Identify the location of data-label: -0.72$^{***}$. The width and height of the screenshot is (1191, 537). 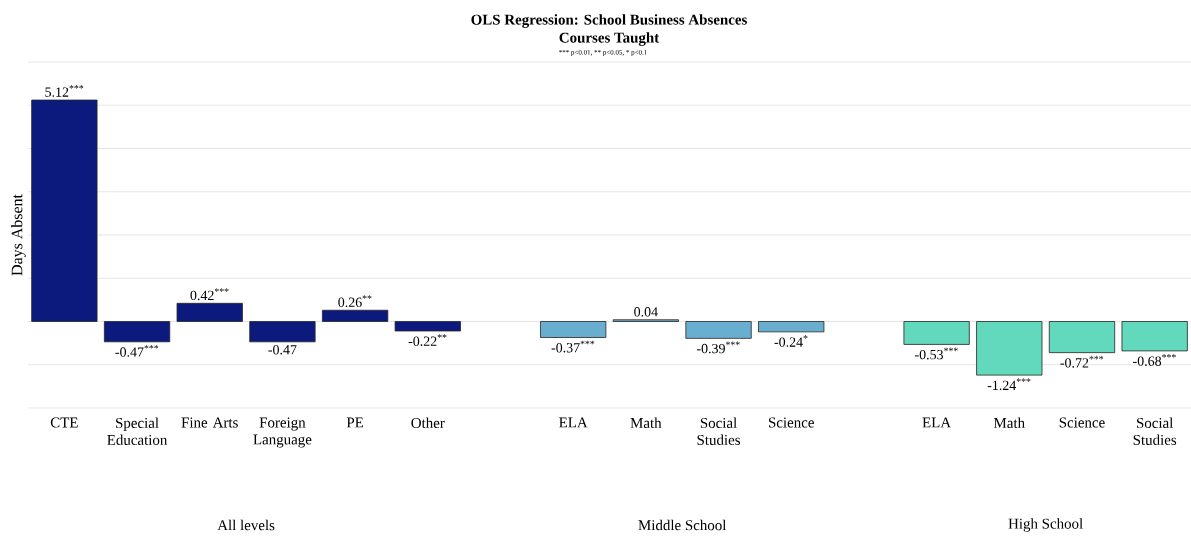
(1082, 361).